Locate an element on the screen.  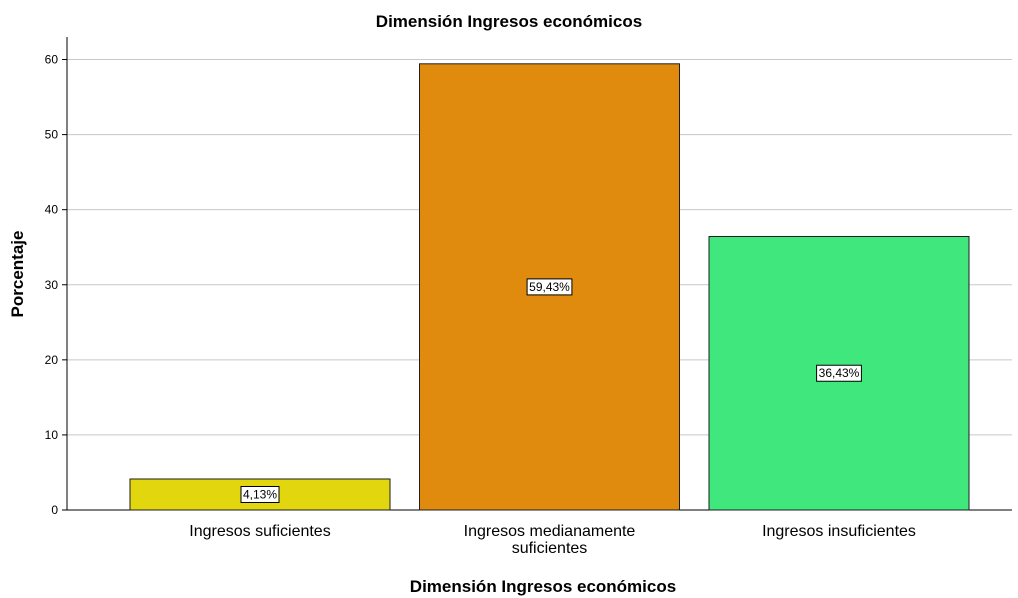
y-axis-ticks: 0 10 20 30 40 50 60 is located at coordinates (56, 285).